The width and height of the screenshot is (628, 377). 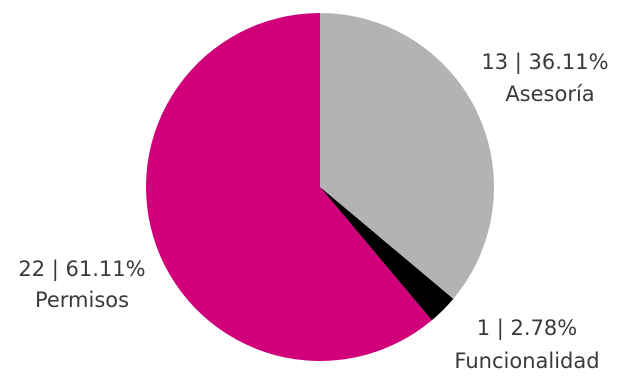 I want to click on slice-value-label-permisos: 22 | 61.11%, so click(x=81, y=269).